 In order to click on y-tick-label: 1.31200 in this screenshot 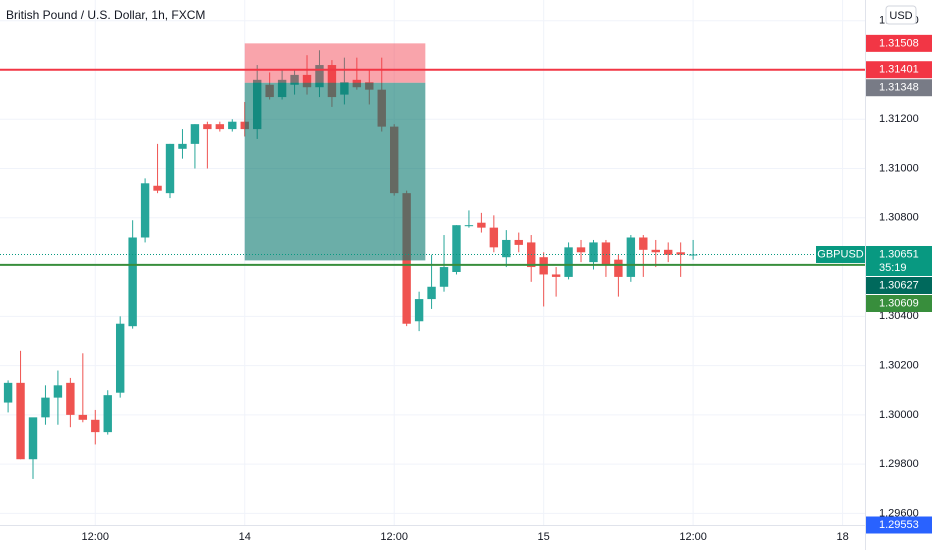, I will do `click(899, 119)`.